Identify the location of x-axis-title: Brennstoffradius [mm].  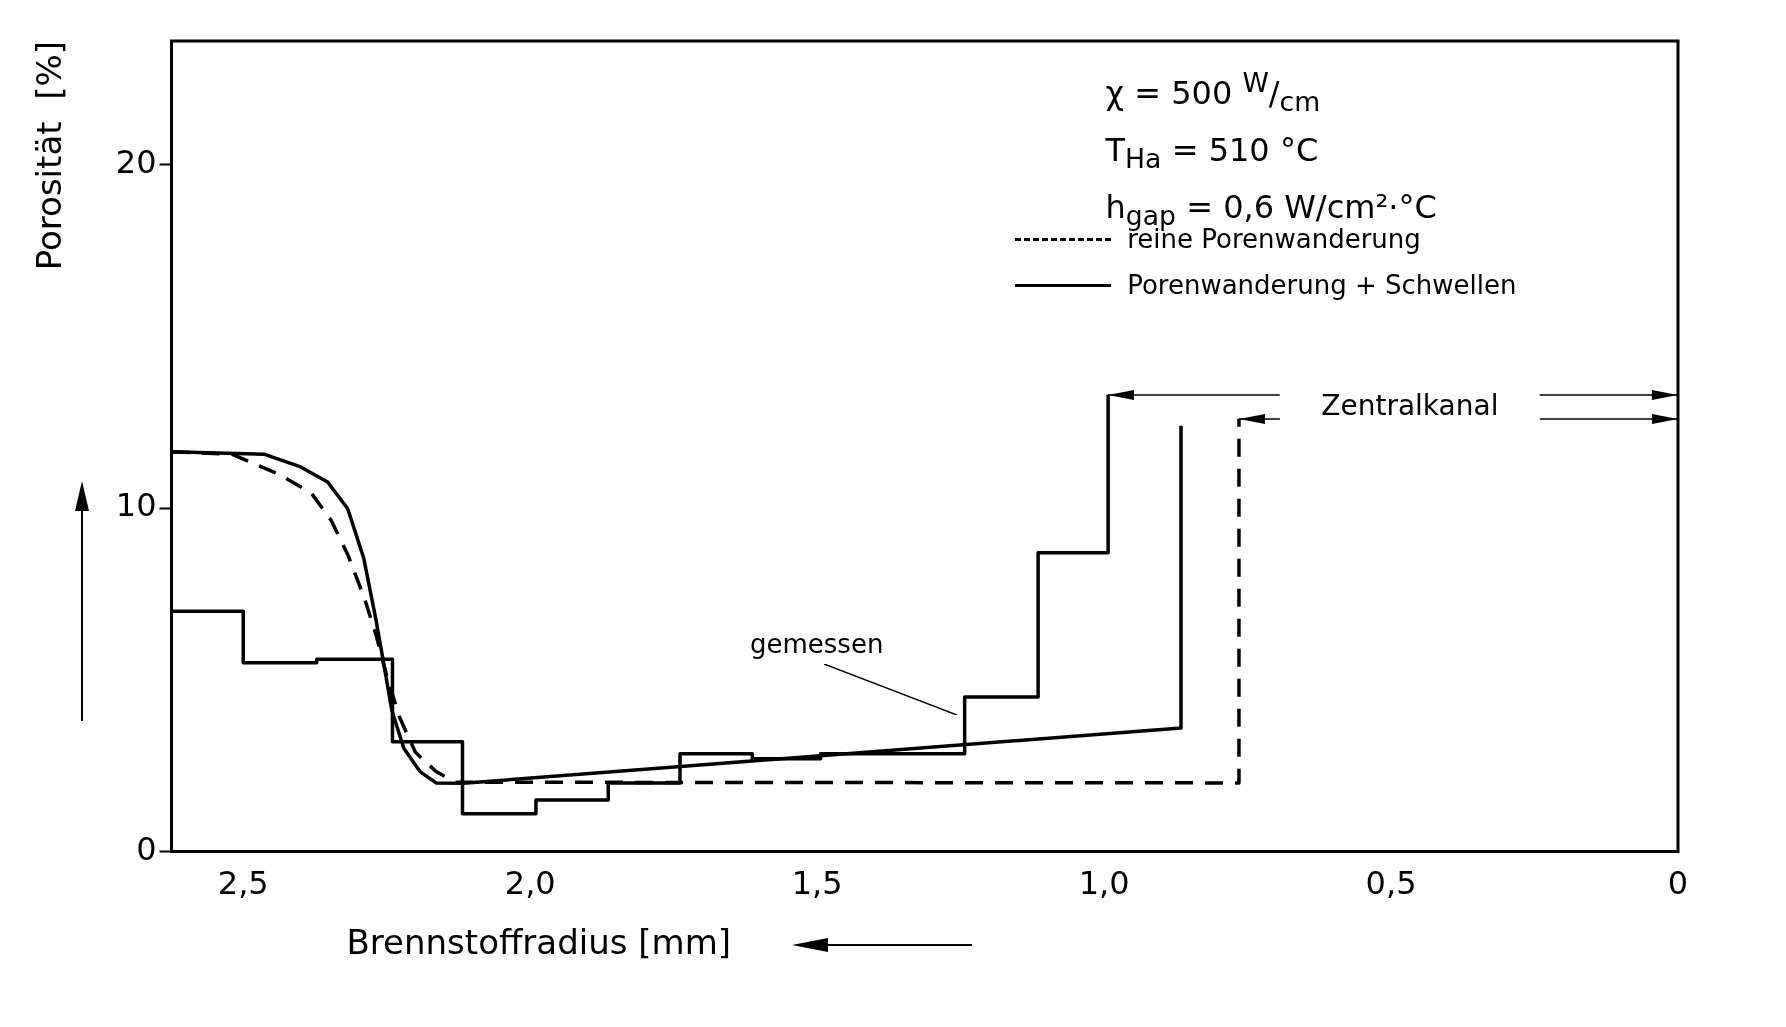
(539, 941).